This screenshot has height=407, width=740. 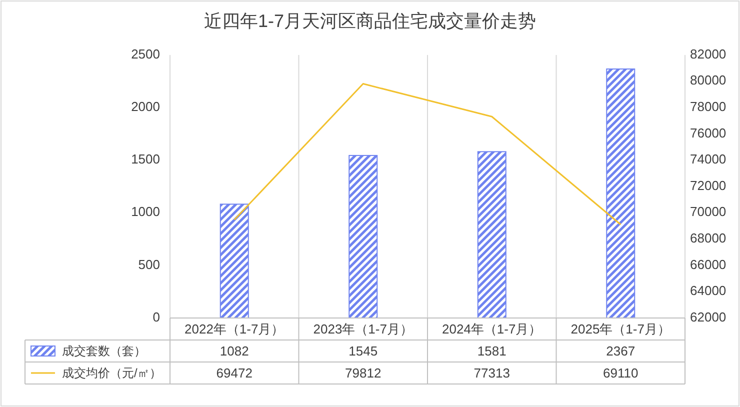 What do you see at coordinates (620, 372) in the screenshot?
I see `data-label: 69110` at bounding box center [620, 372].